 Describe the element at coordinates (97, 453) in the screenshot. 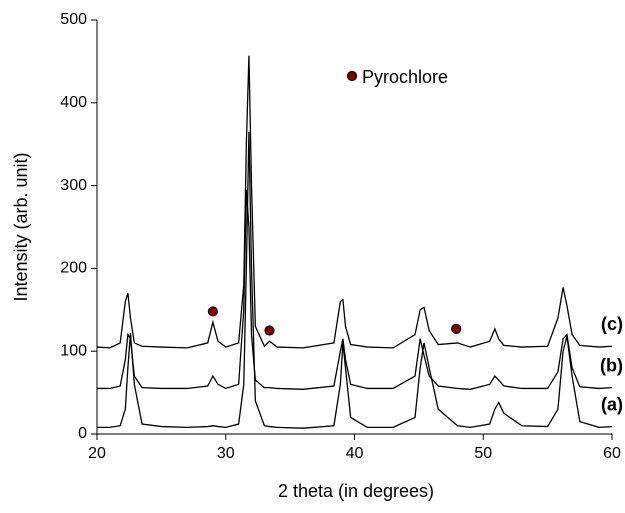

I see `x-tick-label: 20` at that location.